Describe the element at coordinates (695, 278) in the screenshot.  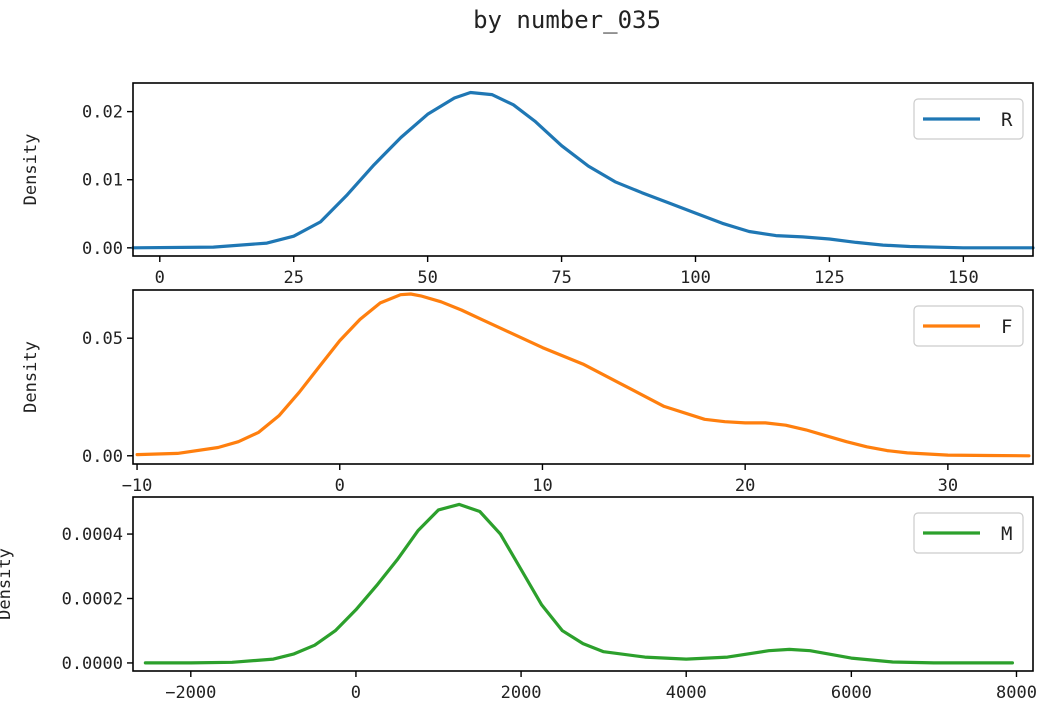
I see `x-tick-label: 100` at that location.